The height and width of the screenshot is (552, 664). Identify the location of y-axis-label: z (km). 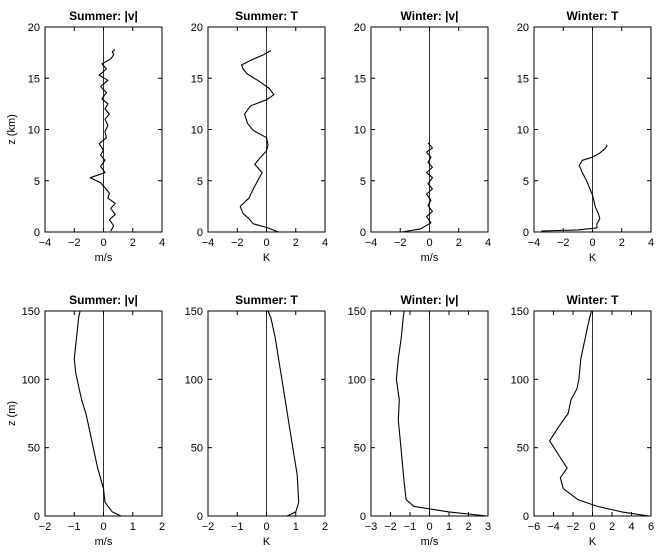
(12, 129).